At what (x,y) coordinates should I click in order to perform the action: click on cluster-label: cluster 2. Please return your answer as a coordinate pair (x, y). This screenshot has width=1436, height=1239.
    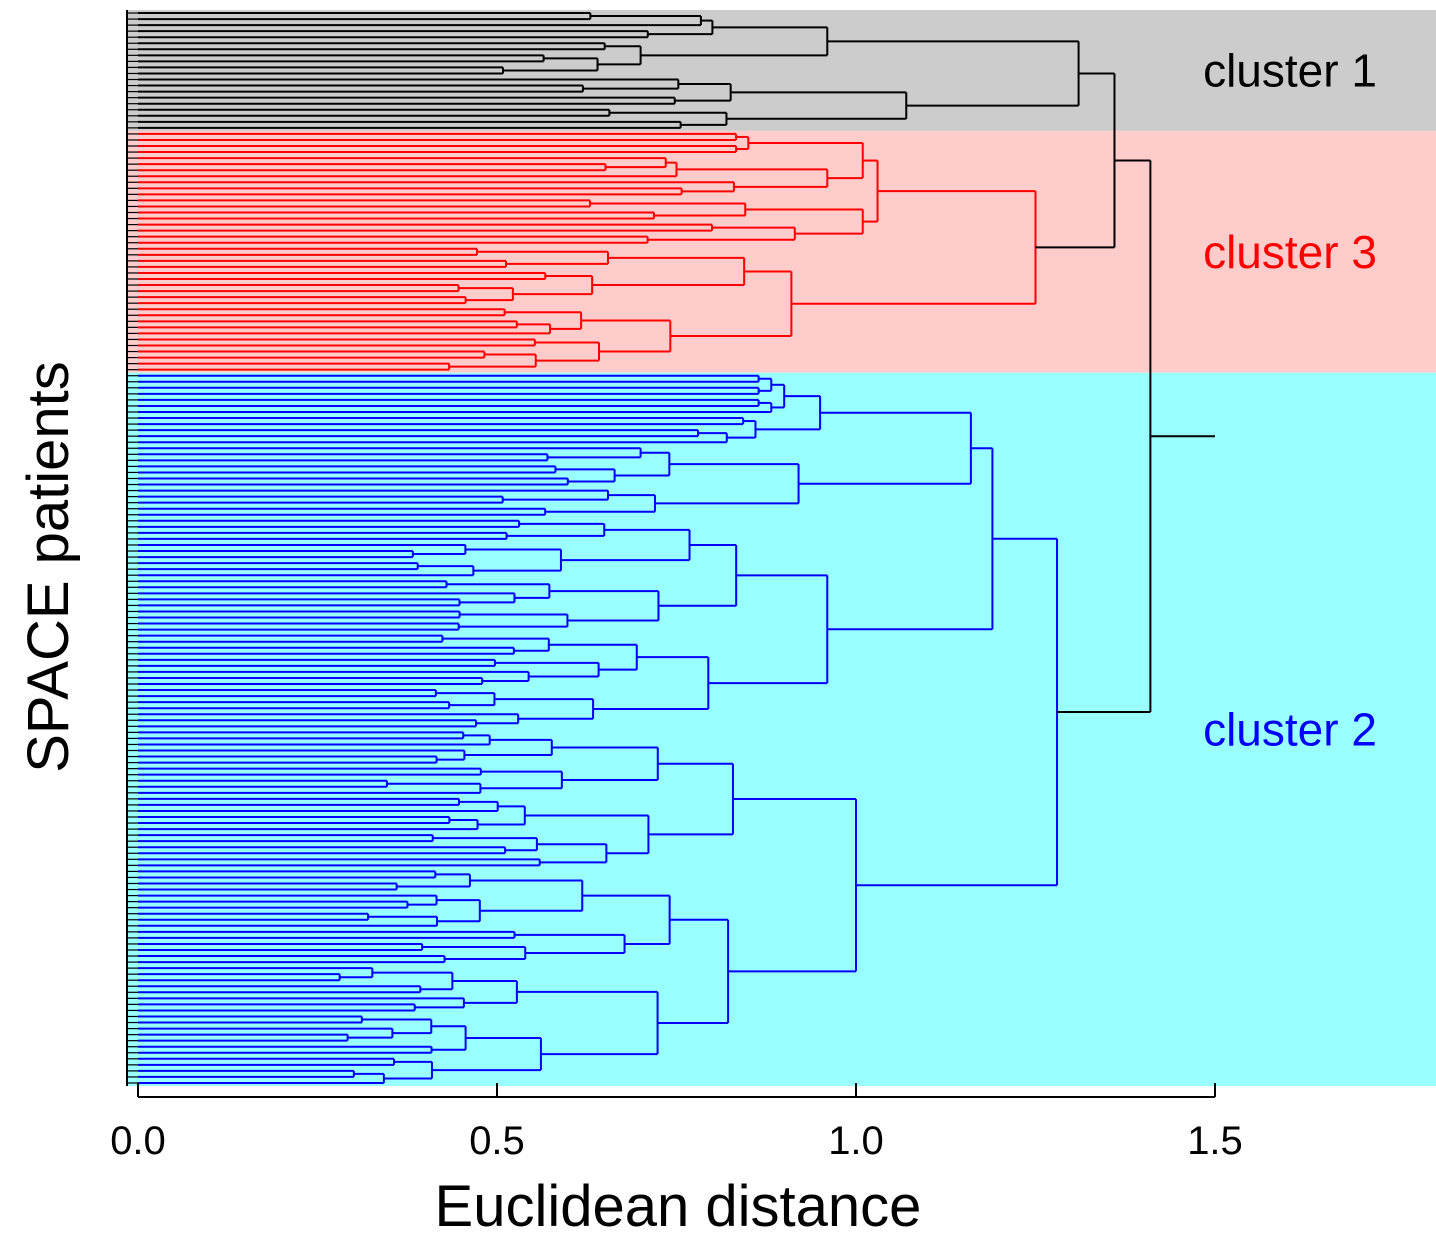
    Looking at the image, I should click on (1290, 729).